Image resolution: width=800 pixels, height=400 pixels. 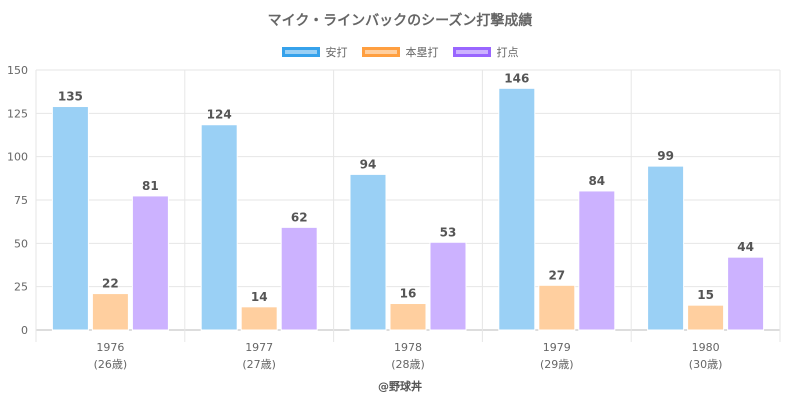 What do you see at coordinates (299, 217) in the screenshot?
I see `data-label: 62` at bounding box center [299, 217].